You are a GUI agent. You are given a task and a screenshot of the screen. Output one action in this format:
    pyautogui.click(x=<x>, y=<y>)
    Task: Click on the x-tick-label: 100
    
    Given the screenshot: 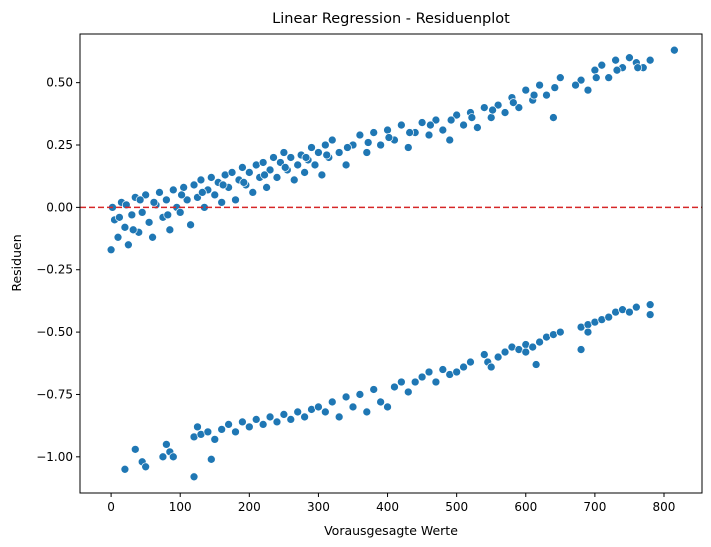 What is the action you would take?
    pyautogui.click(x=180, y=507)
    